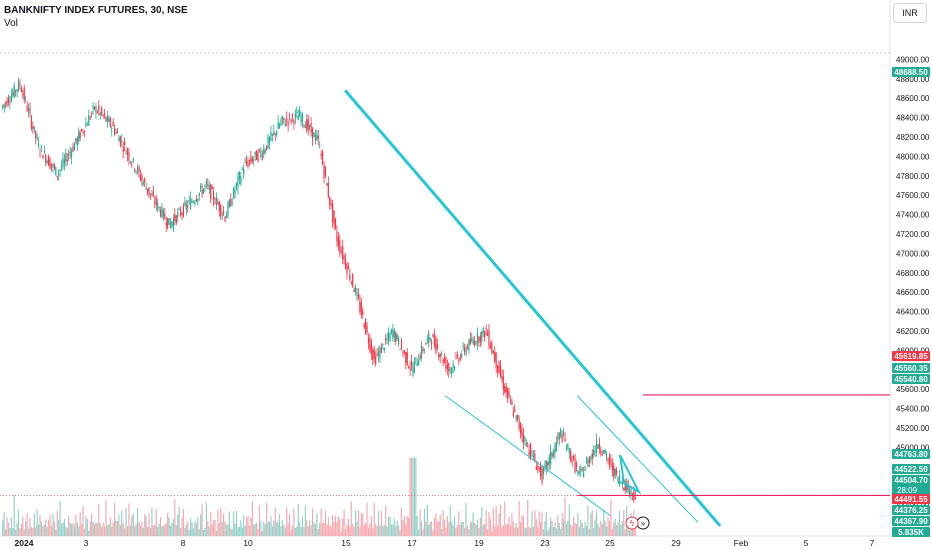 The height and width of the screenshot is (550, 932). I want to click on y-tick-label: 46400.00, so click(913, 312).